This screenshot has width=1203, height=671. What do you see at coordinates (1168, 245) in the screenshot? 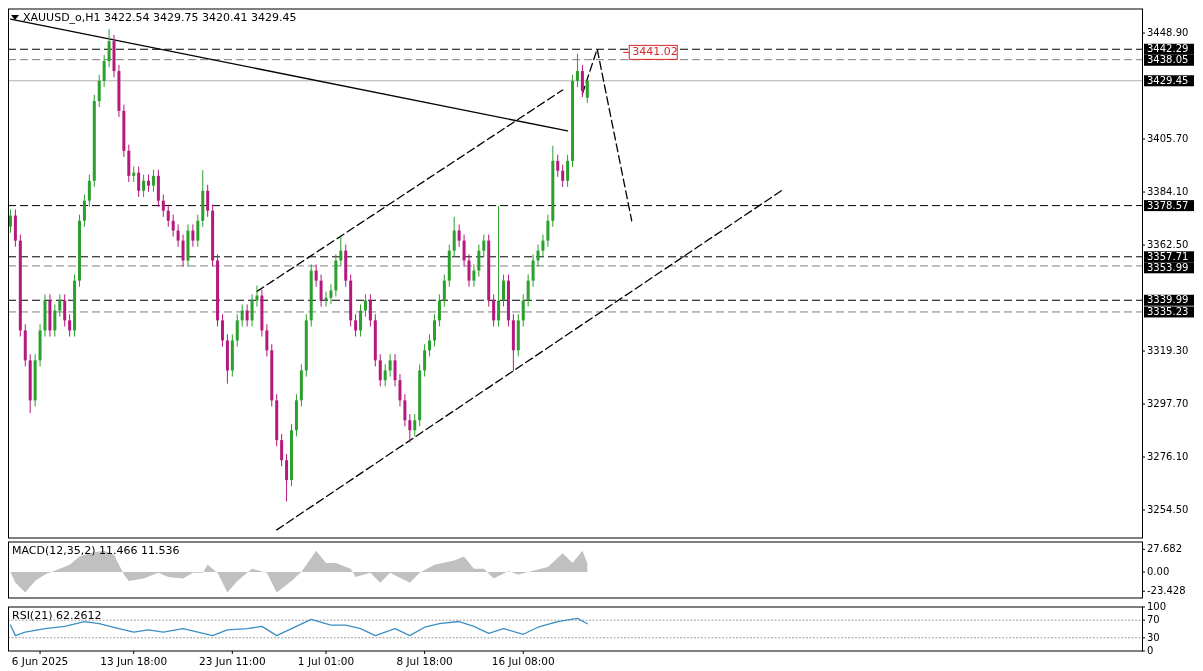
I see `y-tick-label: 3362.50` at bounding box center [1168, 245].